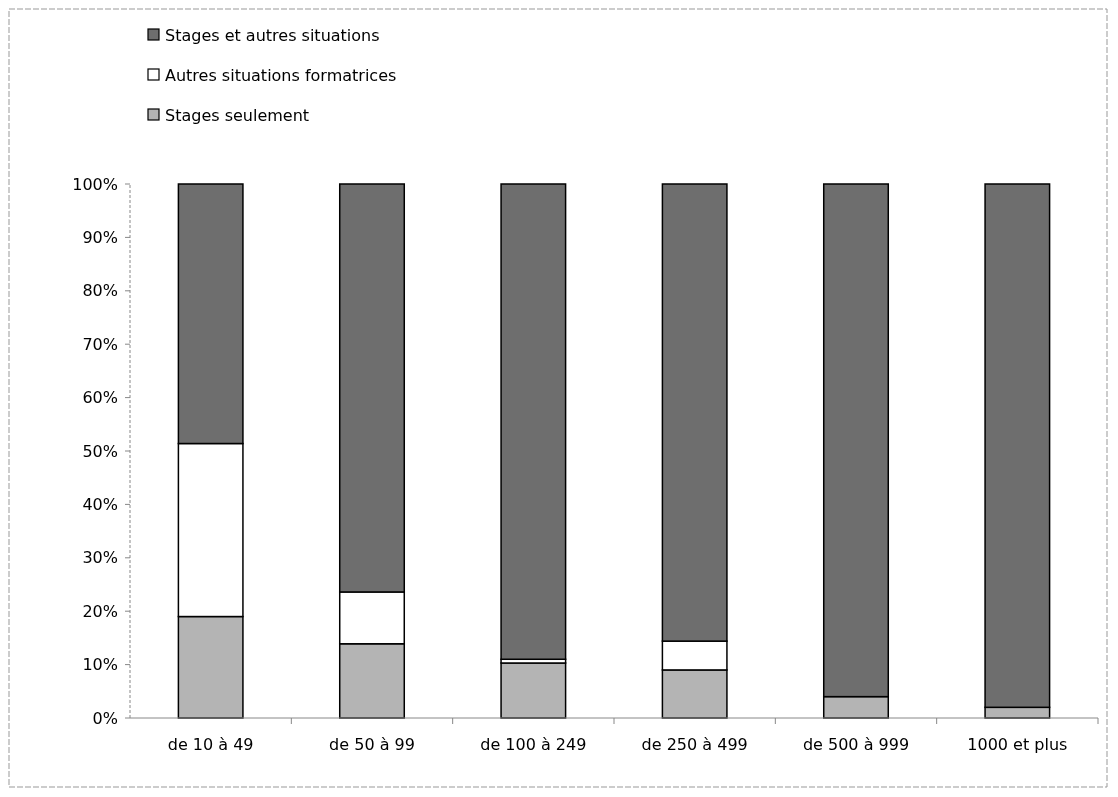 The width and height of the screenshot is (1118, 797). Describe the element at coordinates (100, 558) in the screenshot. I see `y-tick-label: 30%` at that location.